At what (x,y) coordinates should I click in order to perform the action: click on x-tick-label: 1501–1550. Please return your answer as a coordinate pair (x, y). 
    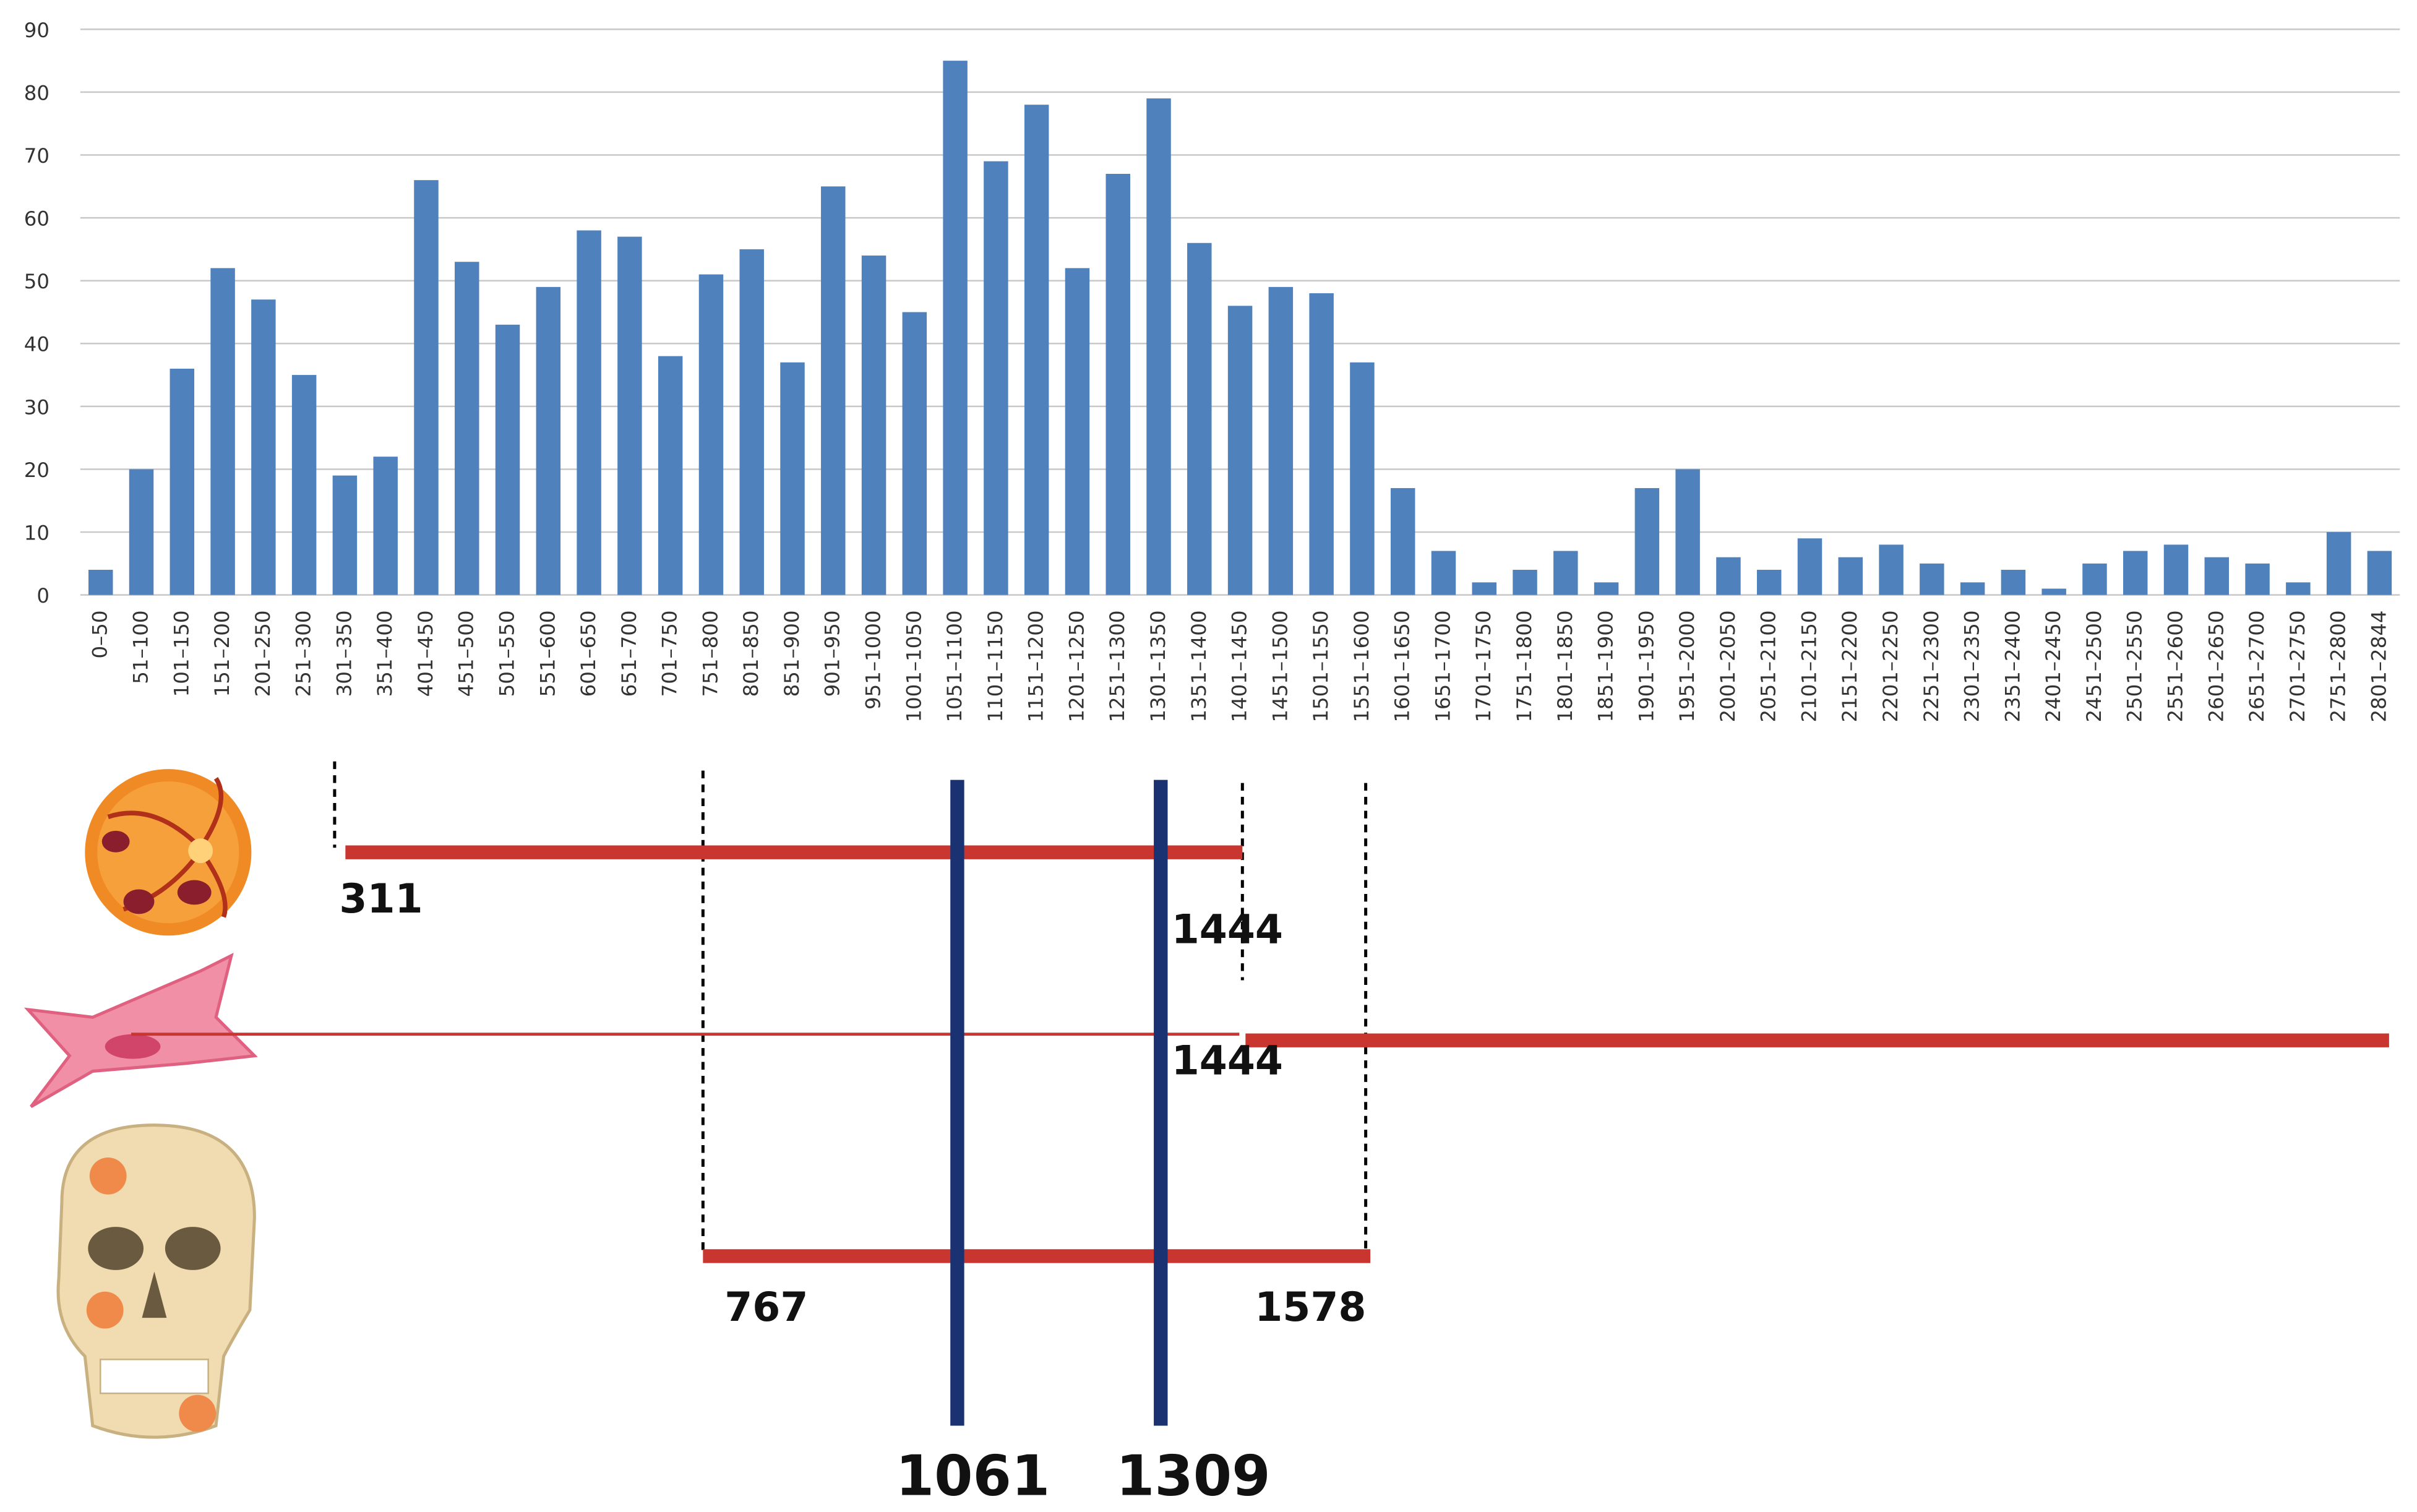
    Looking at the image, I should click on (1321, 667).